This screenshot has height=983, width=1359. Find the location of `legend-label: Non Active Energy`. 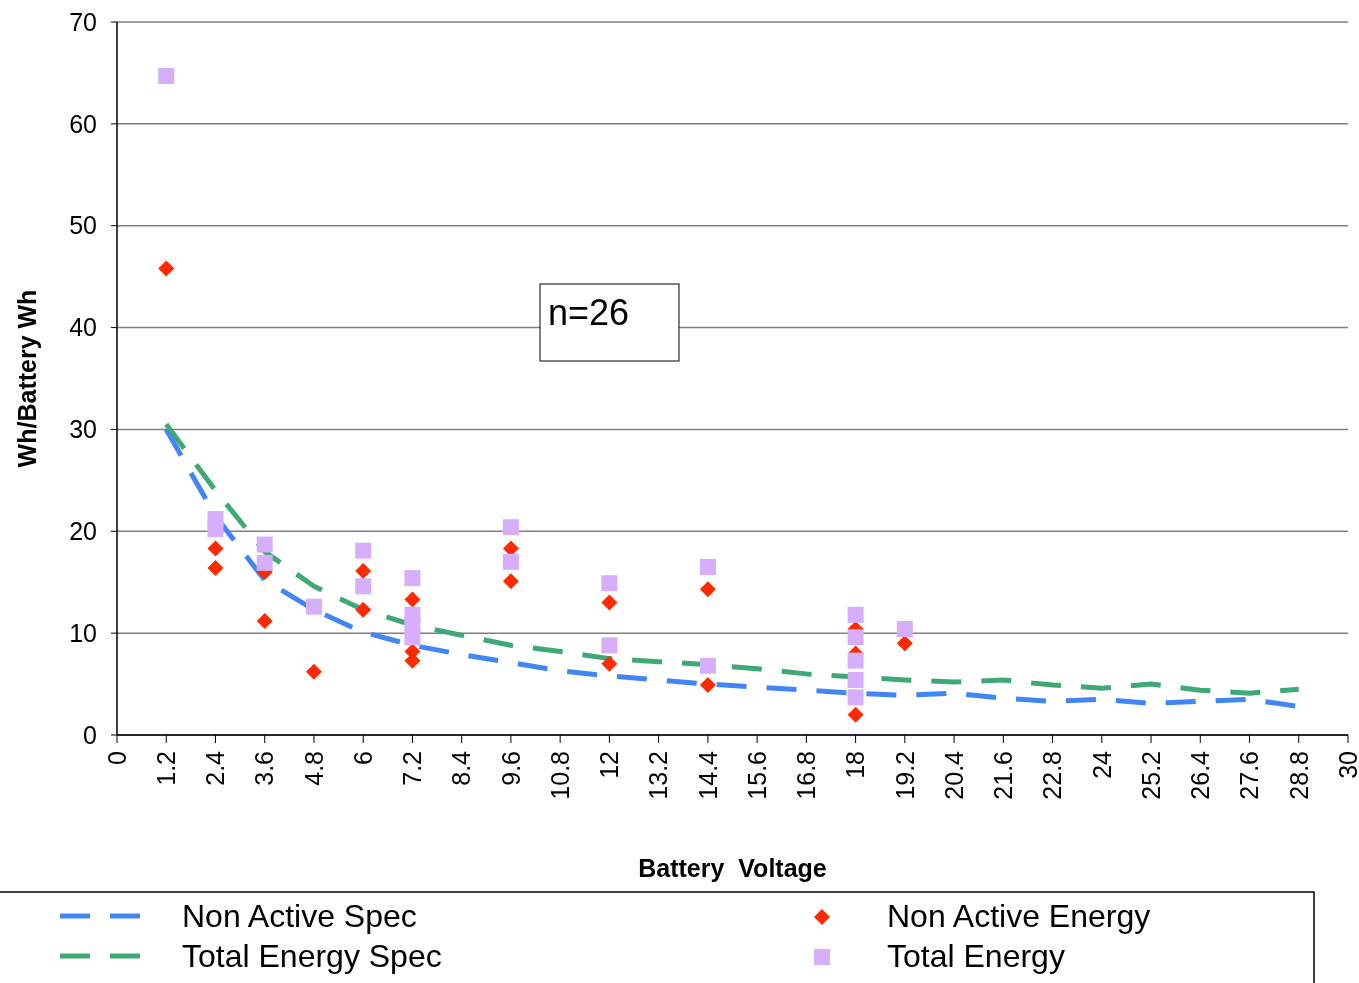

legend-label: Non Active Energy is located at coordinates (1019, 916).